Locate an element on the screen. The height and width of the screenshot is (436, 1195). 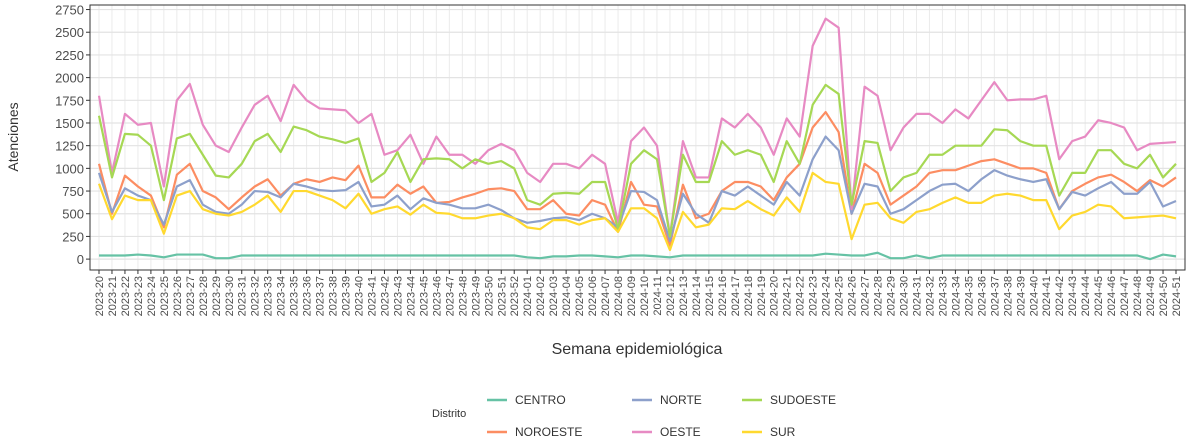
x-tick-label: 2024-43 is located at coordinates (1073, 296).